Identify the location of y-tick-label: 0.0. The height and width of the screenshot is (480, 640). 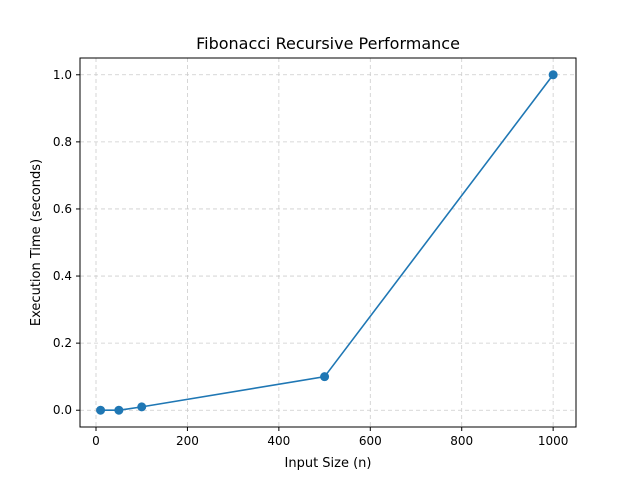
(62, 410).